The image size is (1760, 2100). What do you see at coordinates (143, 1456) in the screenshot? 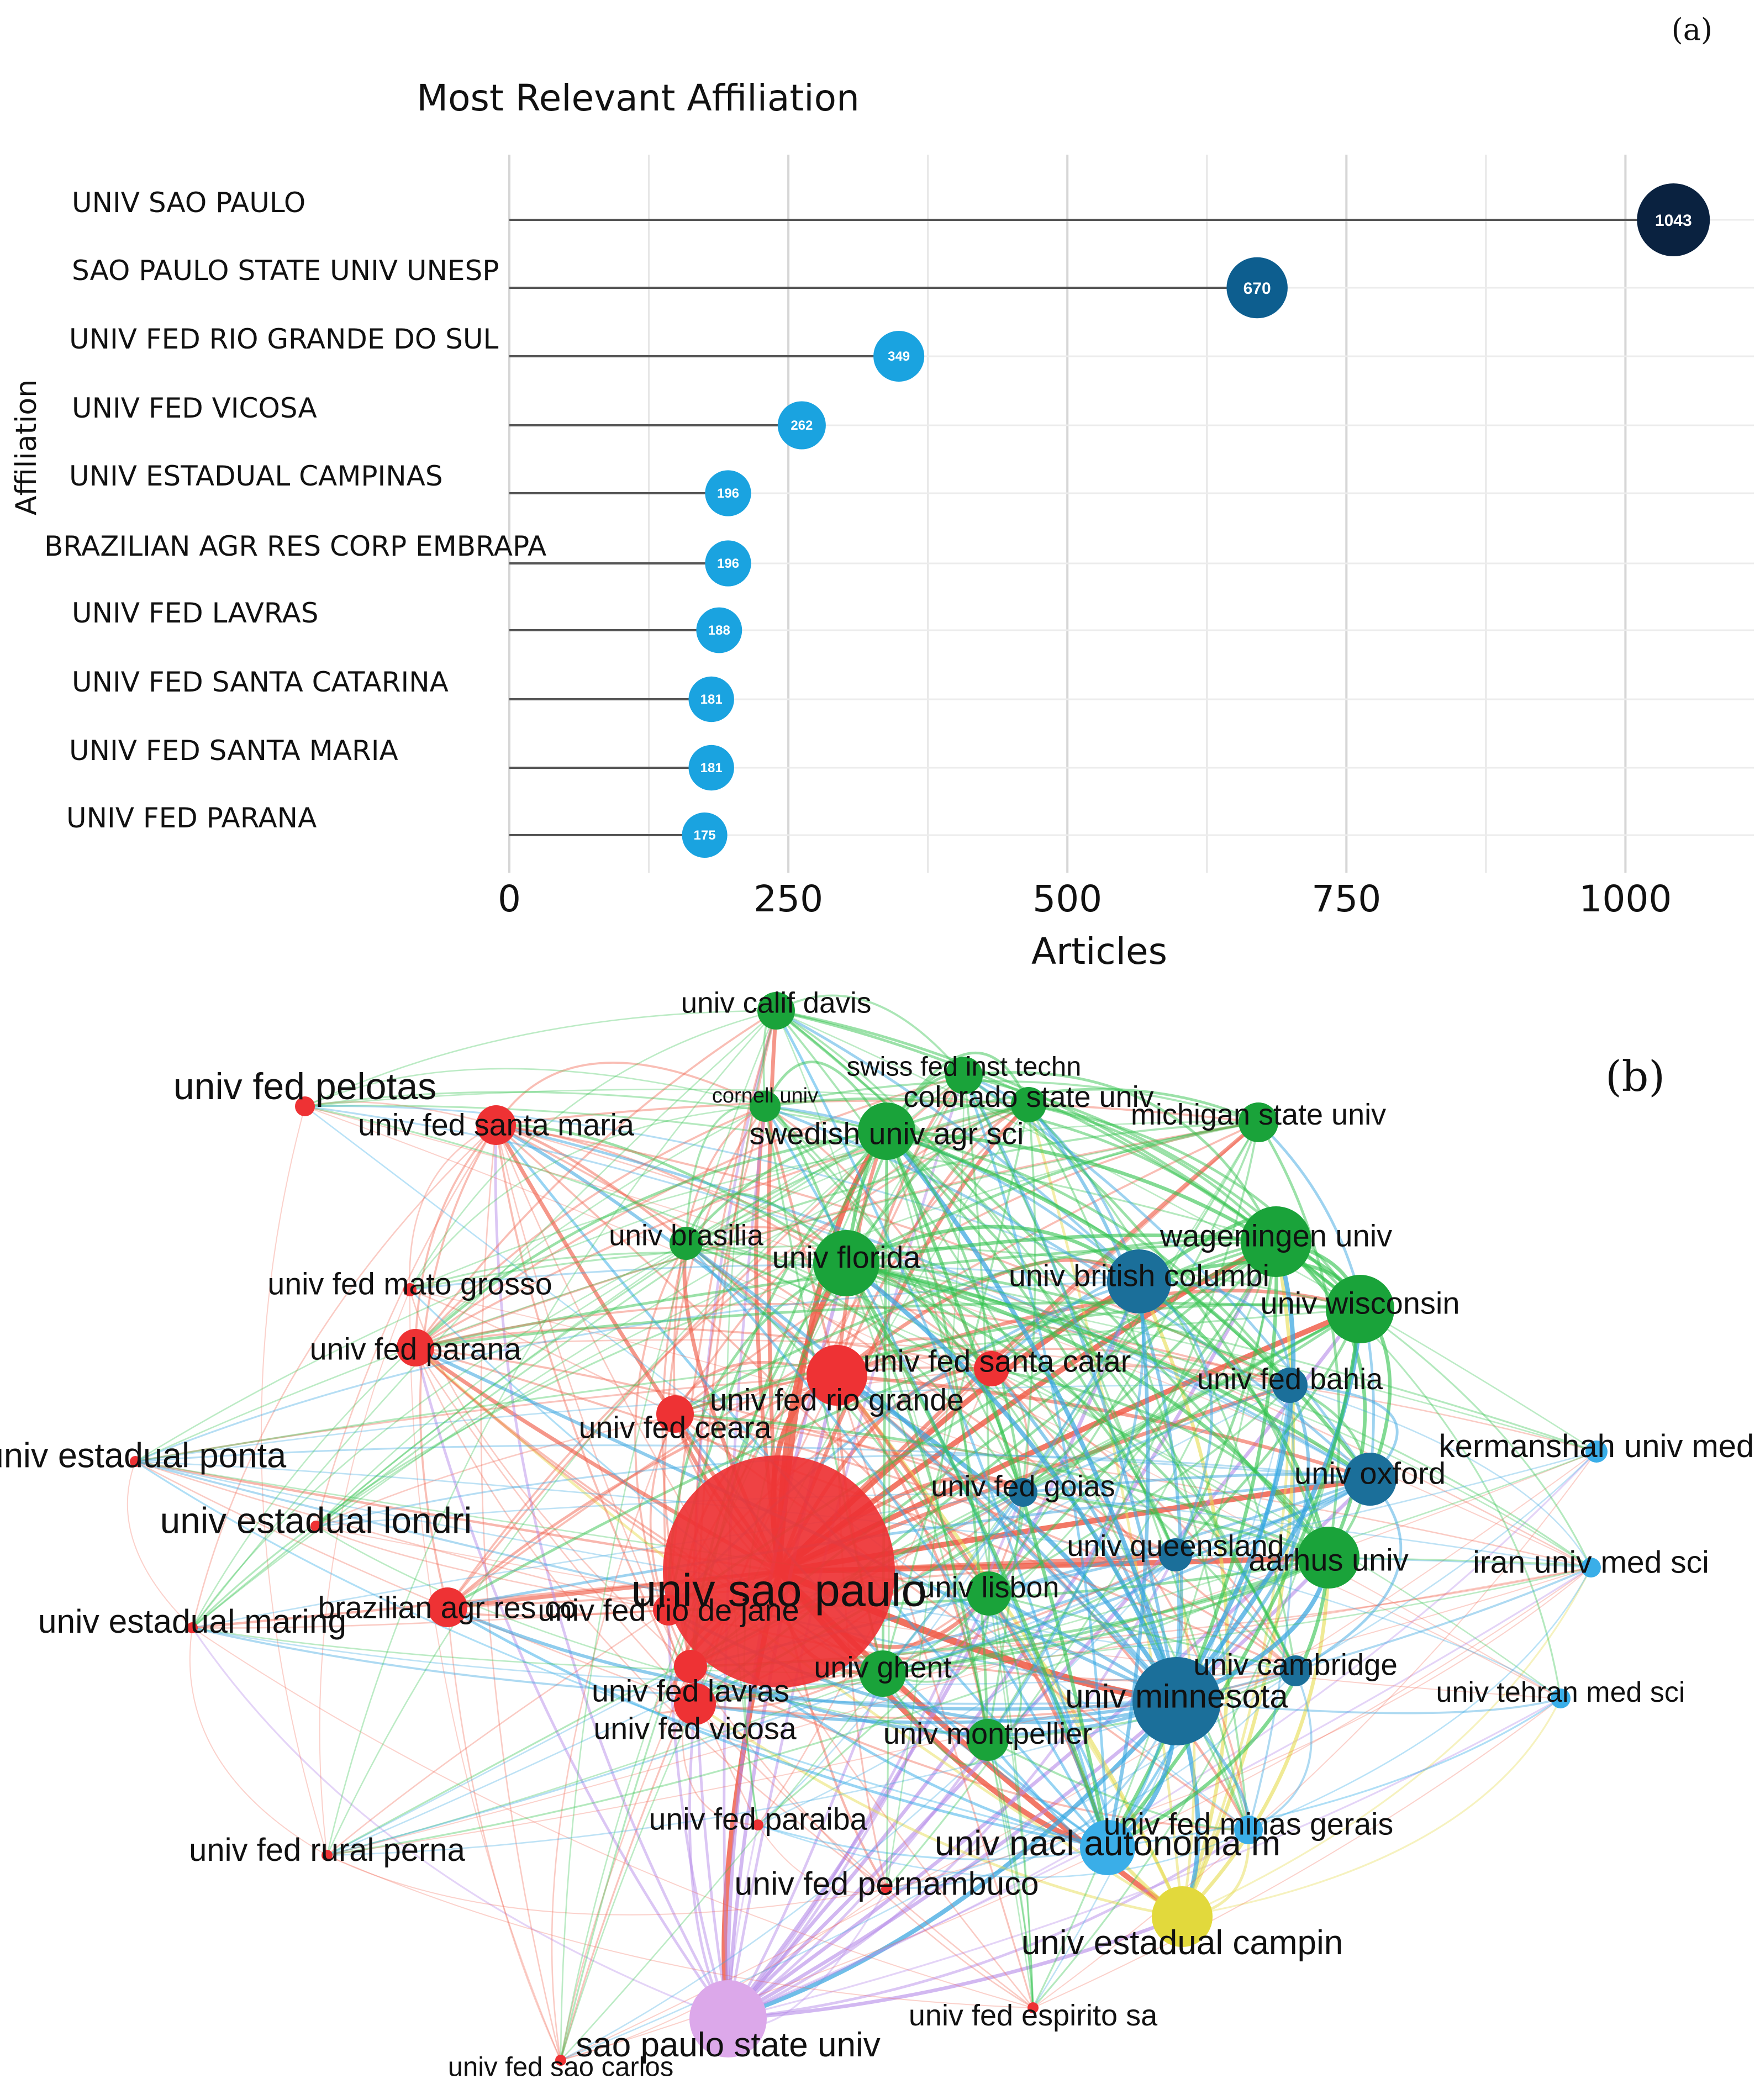
I see `node-label: univ estadual ponta` at bounding box center [143, 1456].